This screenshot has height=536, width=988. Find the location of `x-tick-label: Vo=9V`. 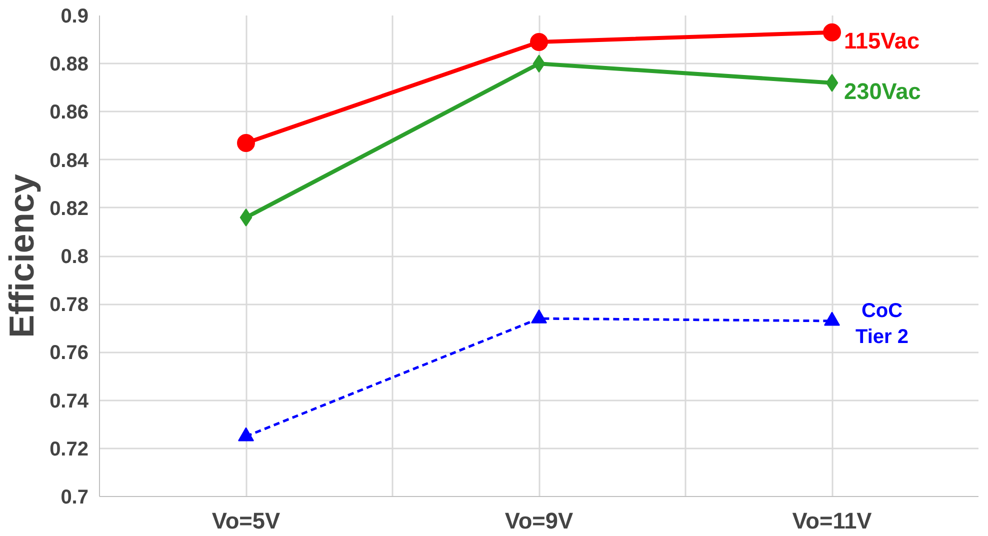

x-tick-label: Vo=9V is located at coordinates (539, 521).